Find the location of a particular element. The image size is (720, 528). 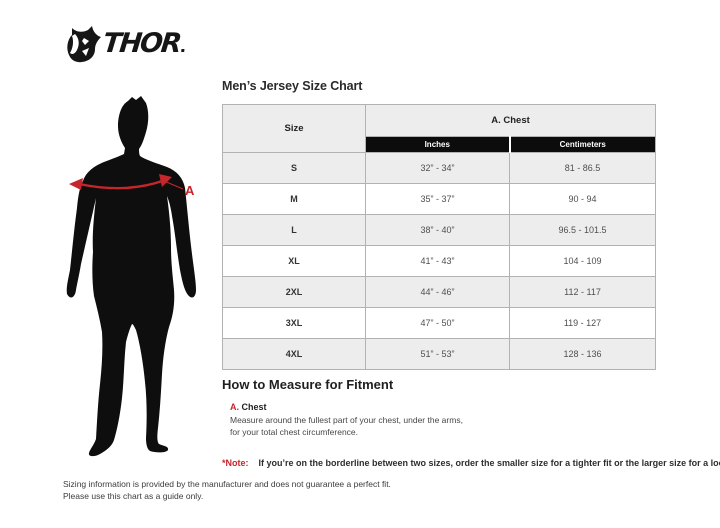

cm-cell: 104 - 109 is located at coordinates (582, 261).